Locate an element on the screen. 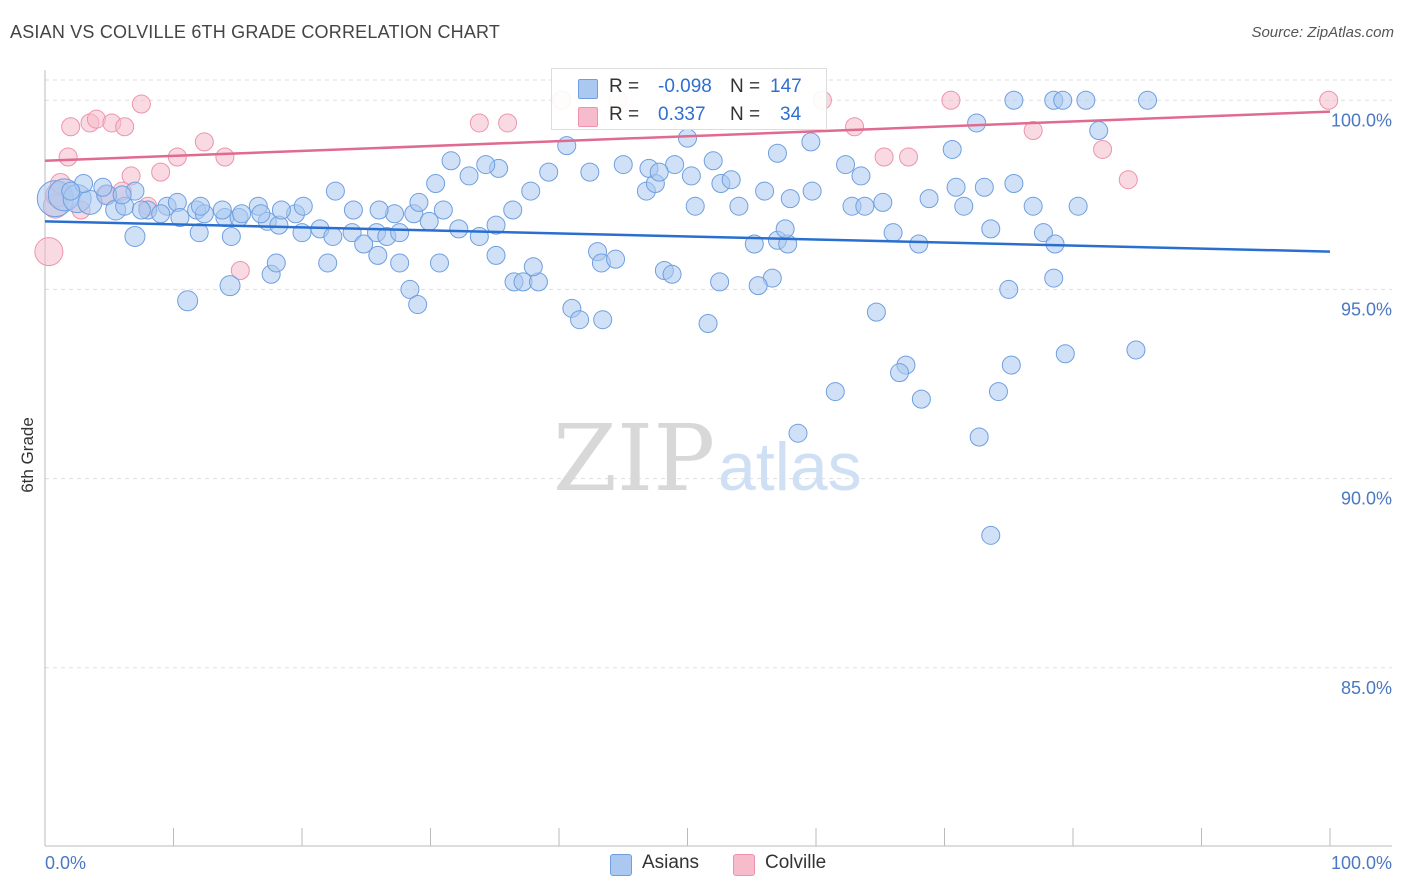 The height and width of the screenshot is (892, 1406). colville-n-value: 34 is located at coordinates (791, 114).